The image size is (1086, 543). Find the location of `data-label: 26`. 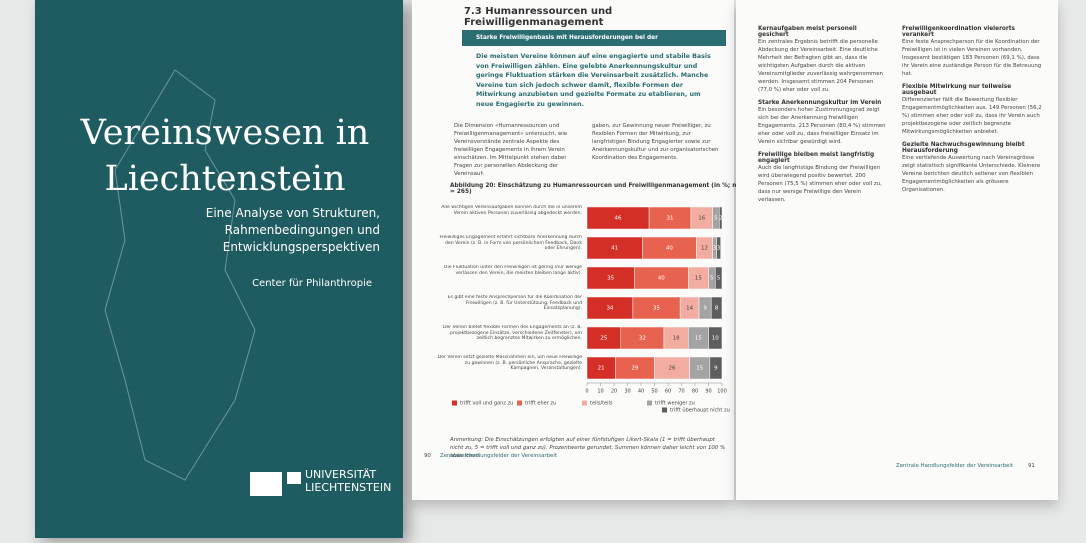

data-label: 26 is located at coordinates (672, 369).